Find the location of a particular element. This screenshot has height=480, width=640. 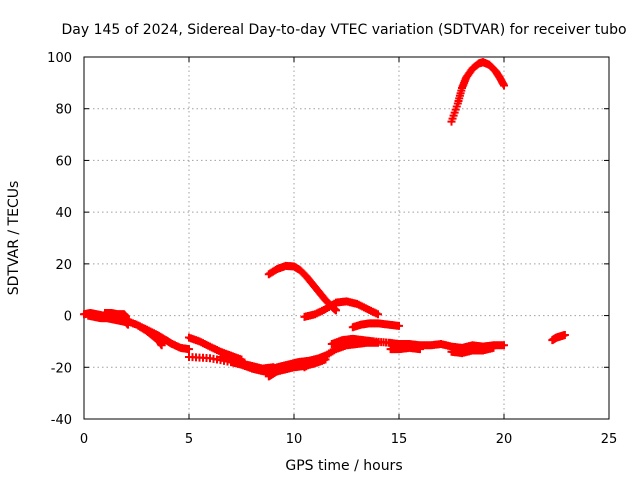

x-tick-label: 10 is located at coordinates (294, 439).